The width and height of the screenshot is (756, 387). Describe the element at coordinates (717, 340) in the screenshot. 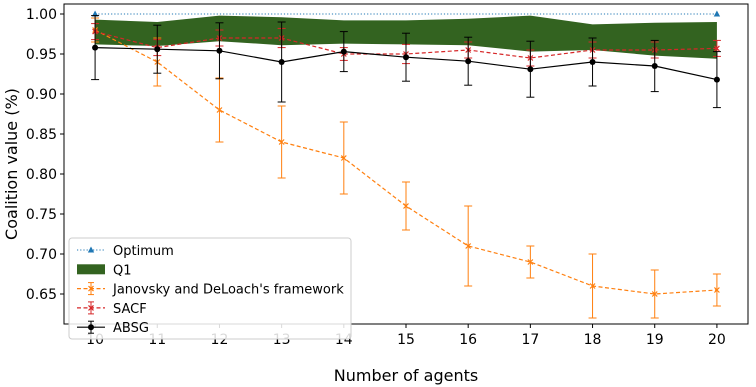

I see `x-tick-label: 20` at that location.